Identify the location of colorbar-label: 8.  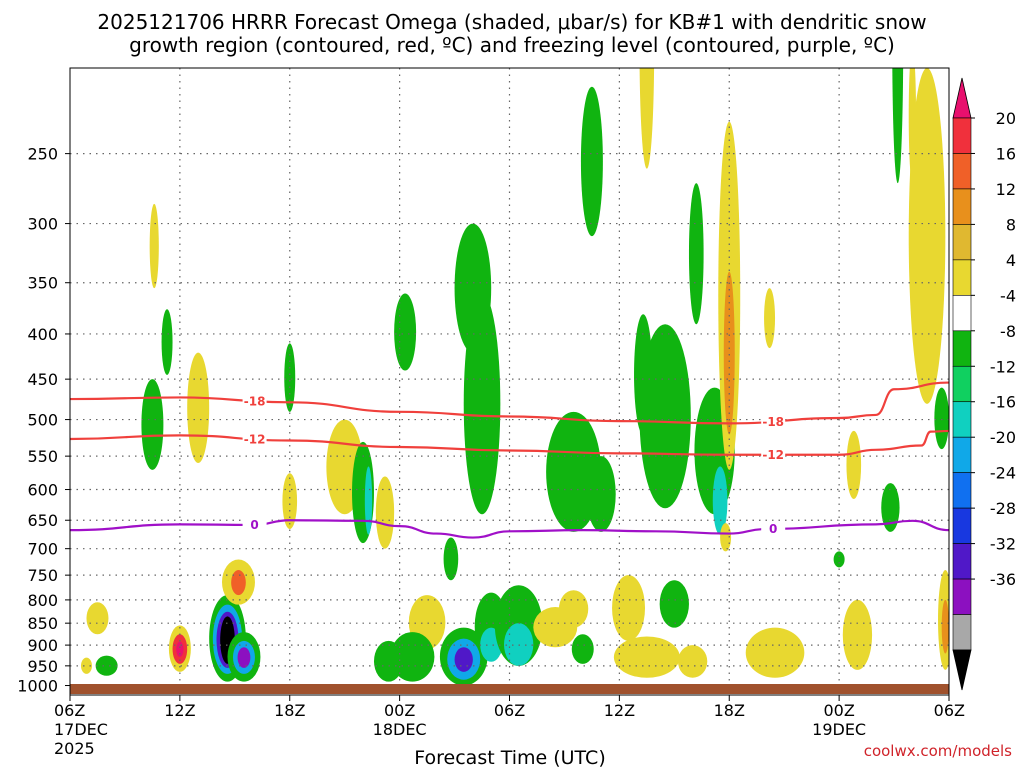
(1011, 224).